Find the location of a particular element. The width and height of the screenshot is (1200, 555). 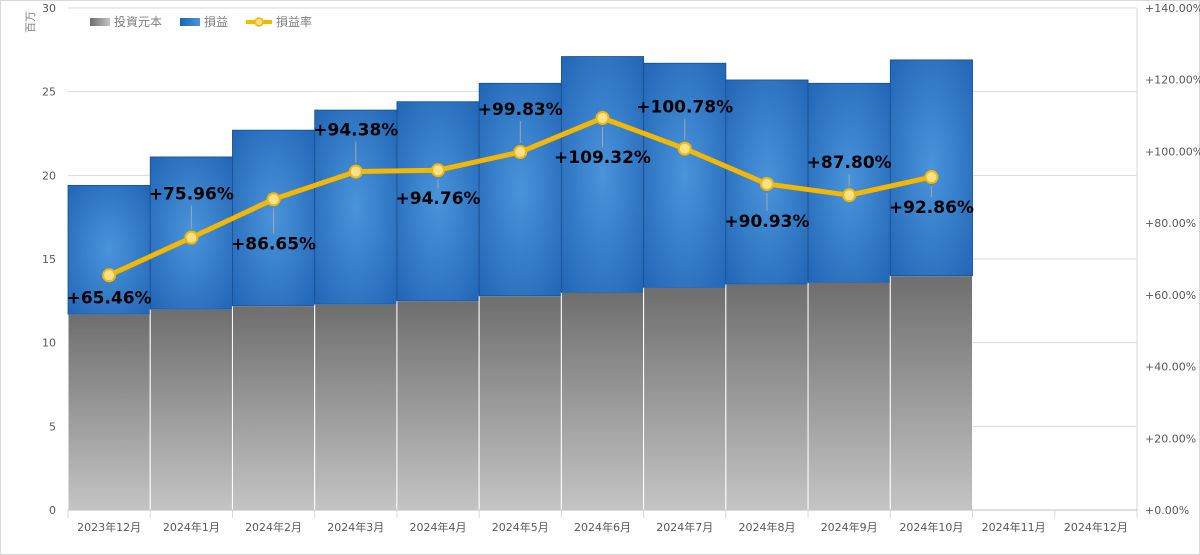

legend: 投資元本 損益 損益率 is located at coordinates (201, 21).